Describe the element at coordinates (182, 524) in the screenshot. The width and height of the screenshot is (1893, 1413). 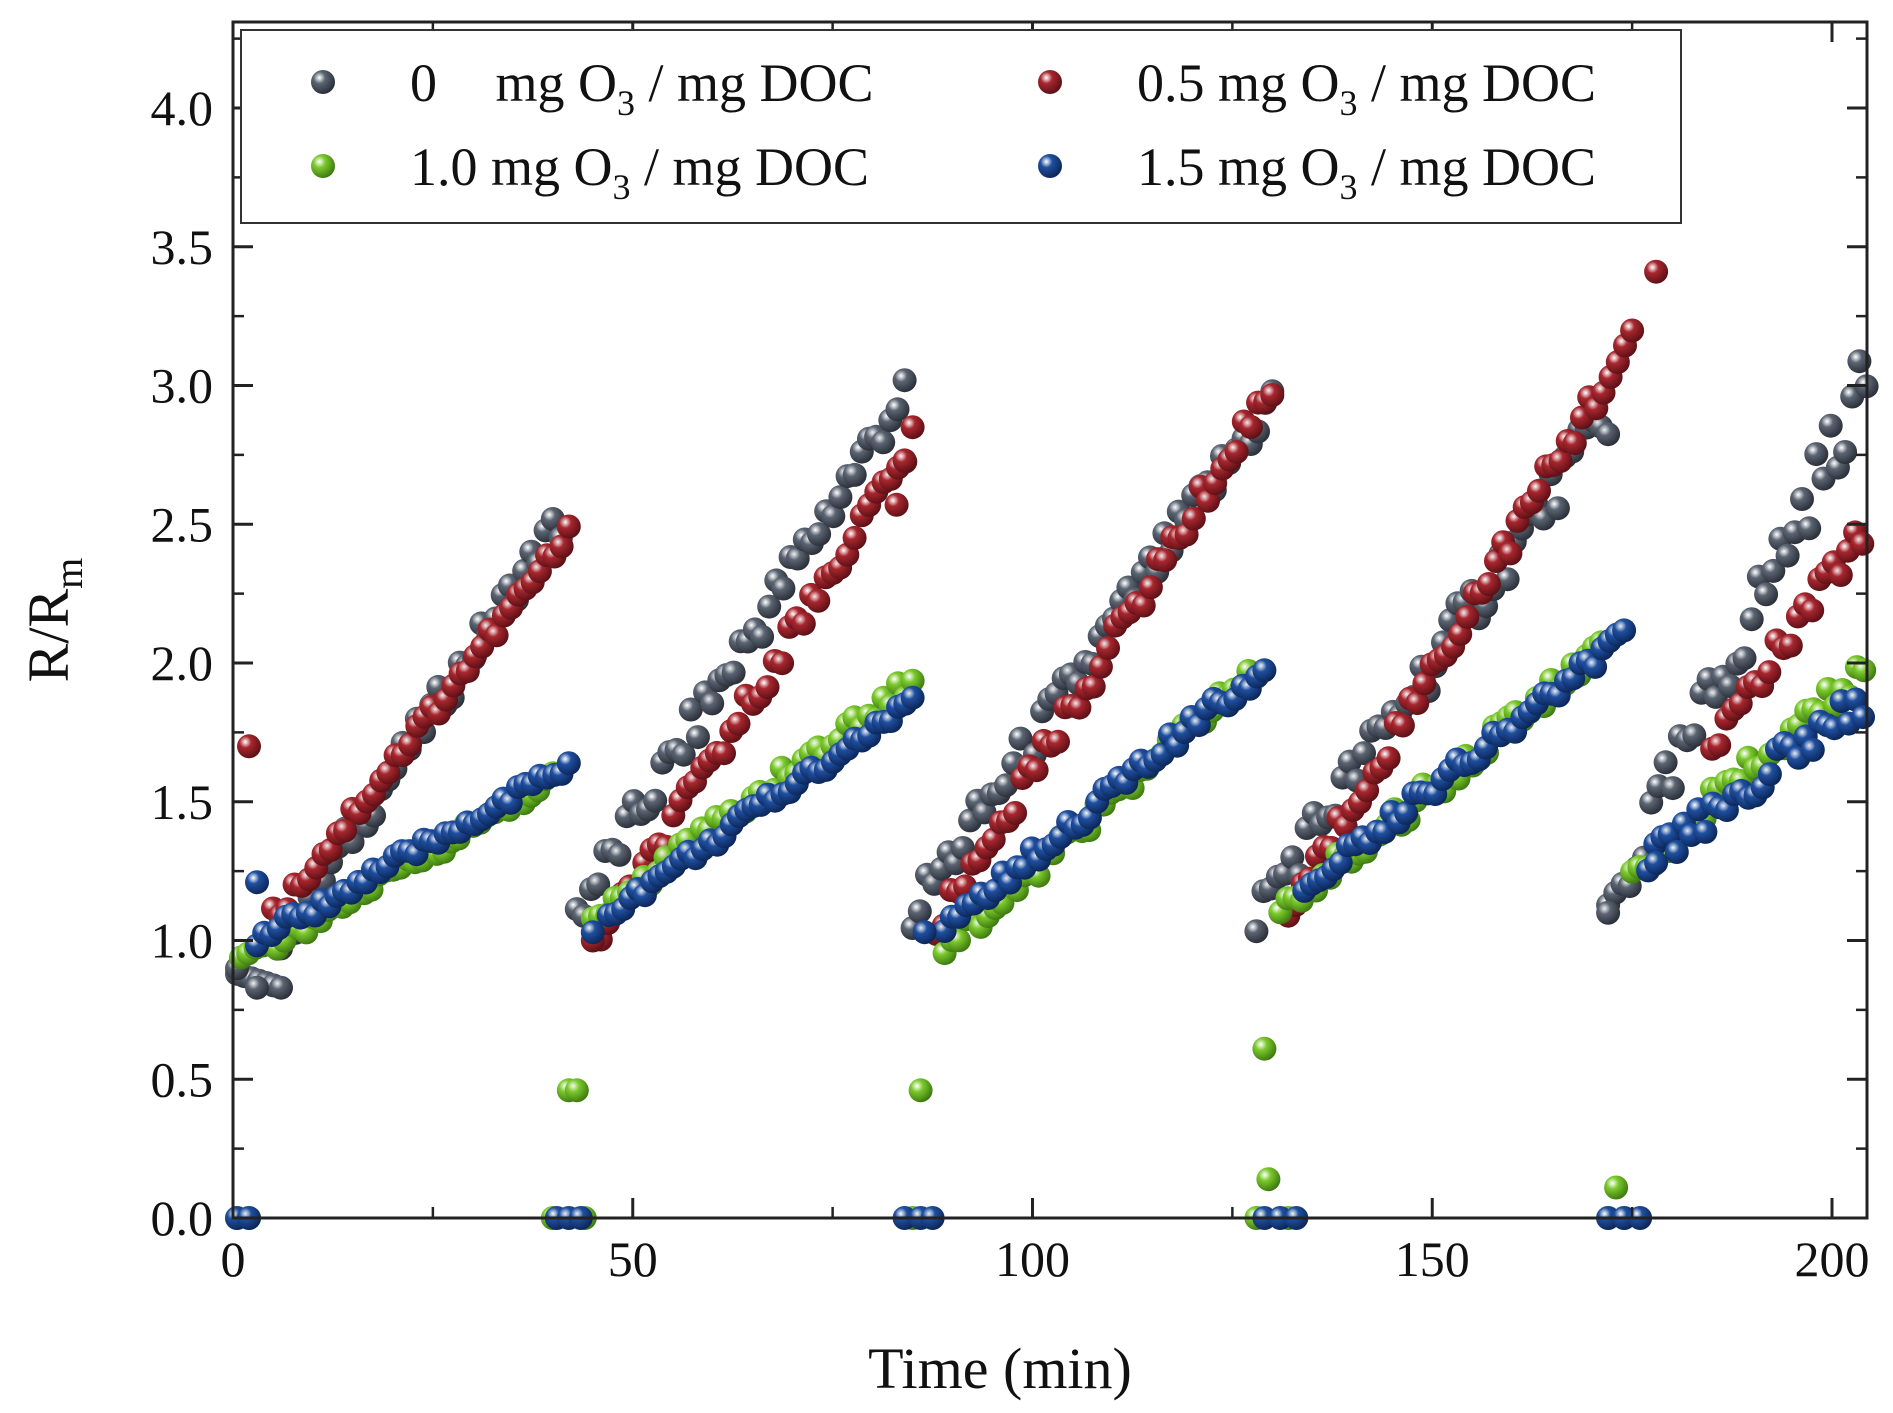
I see `y-tick-label: 2.5` at that location.